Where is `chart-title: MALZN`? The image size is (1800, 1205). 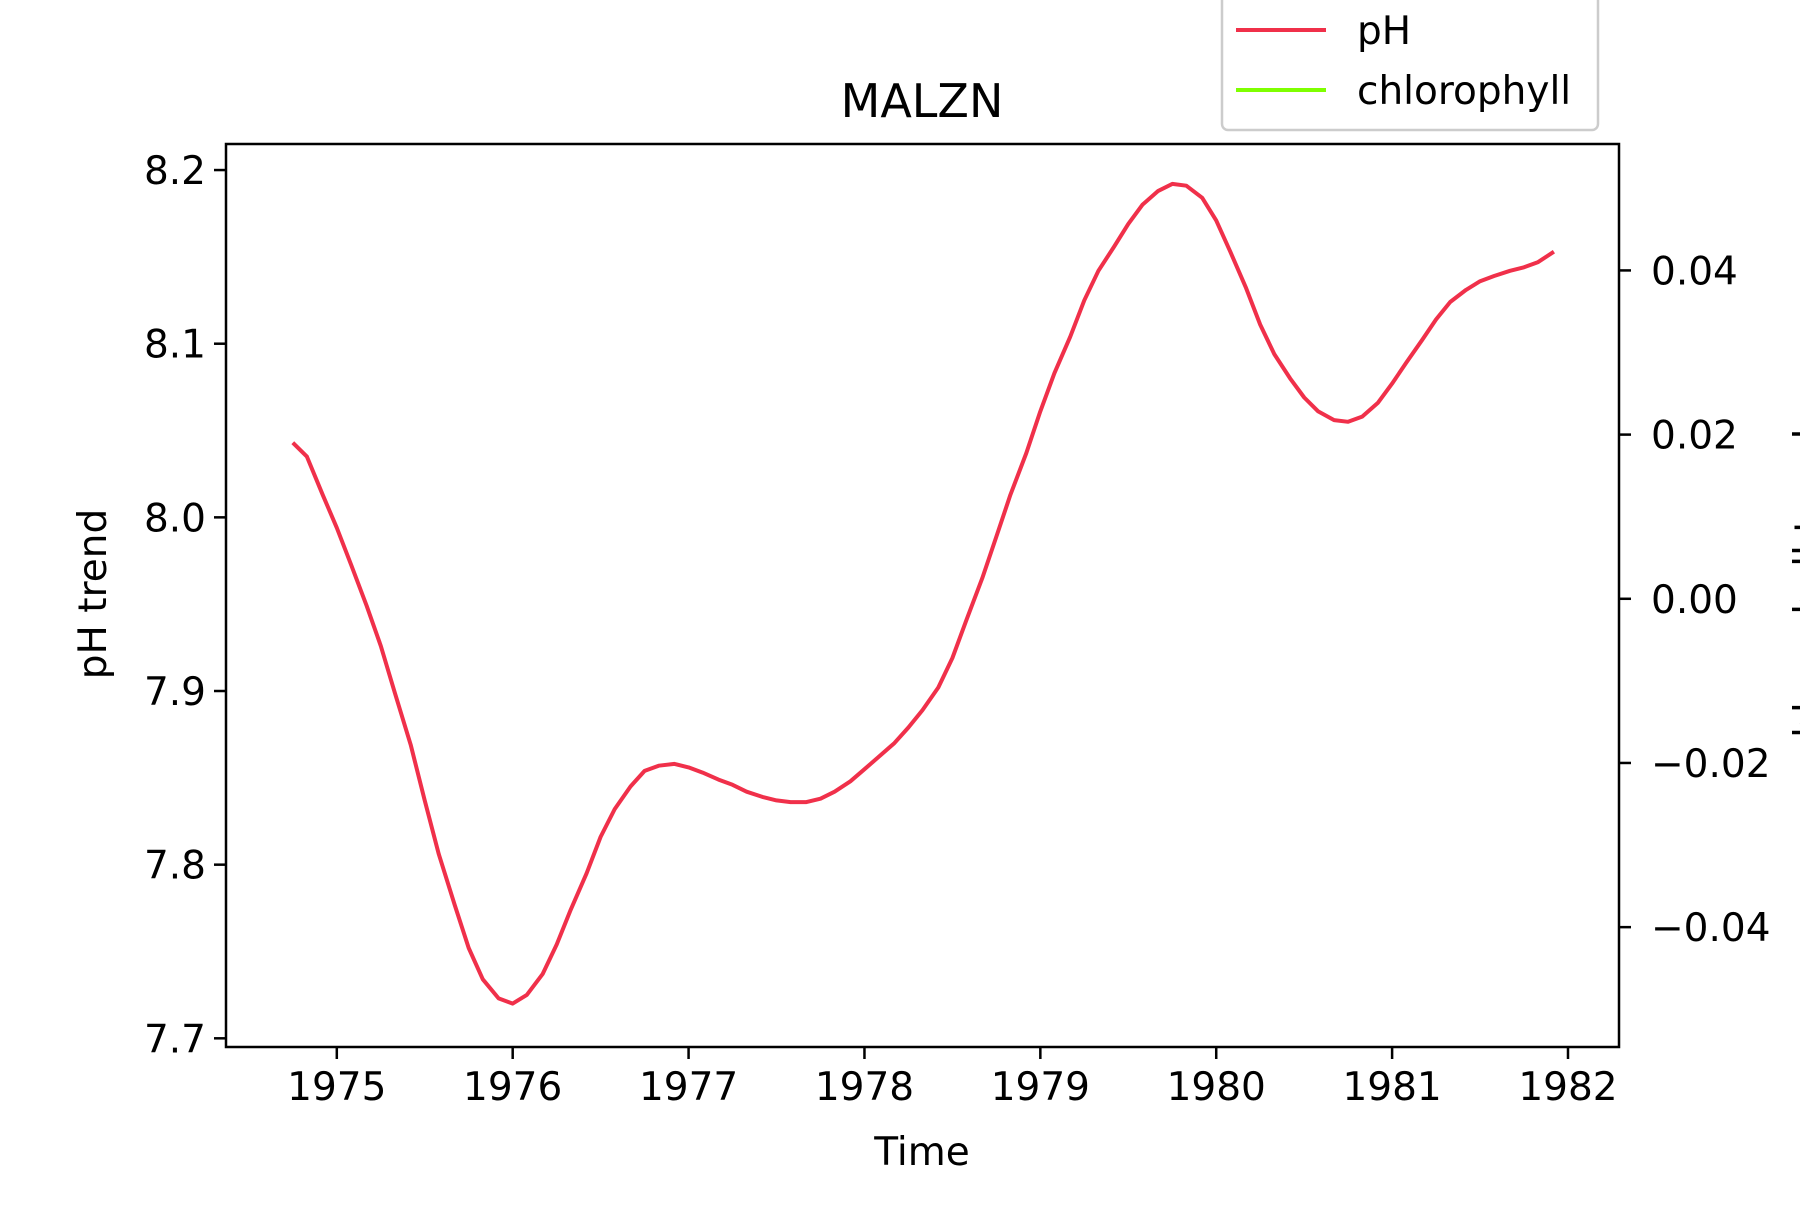 chart-title: MALZN is located at coordinates (922, 101).